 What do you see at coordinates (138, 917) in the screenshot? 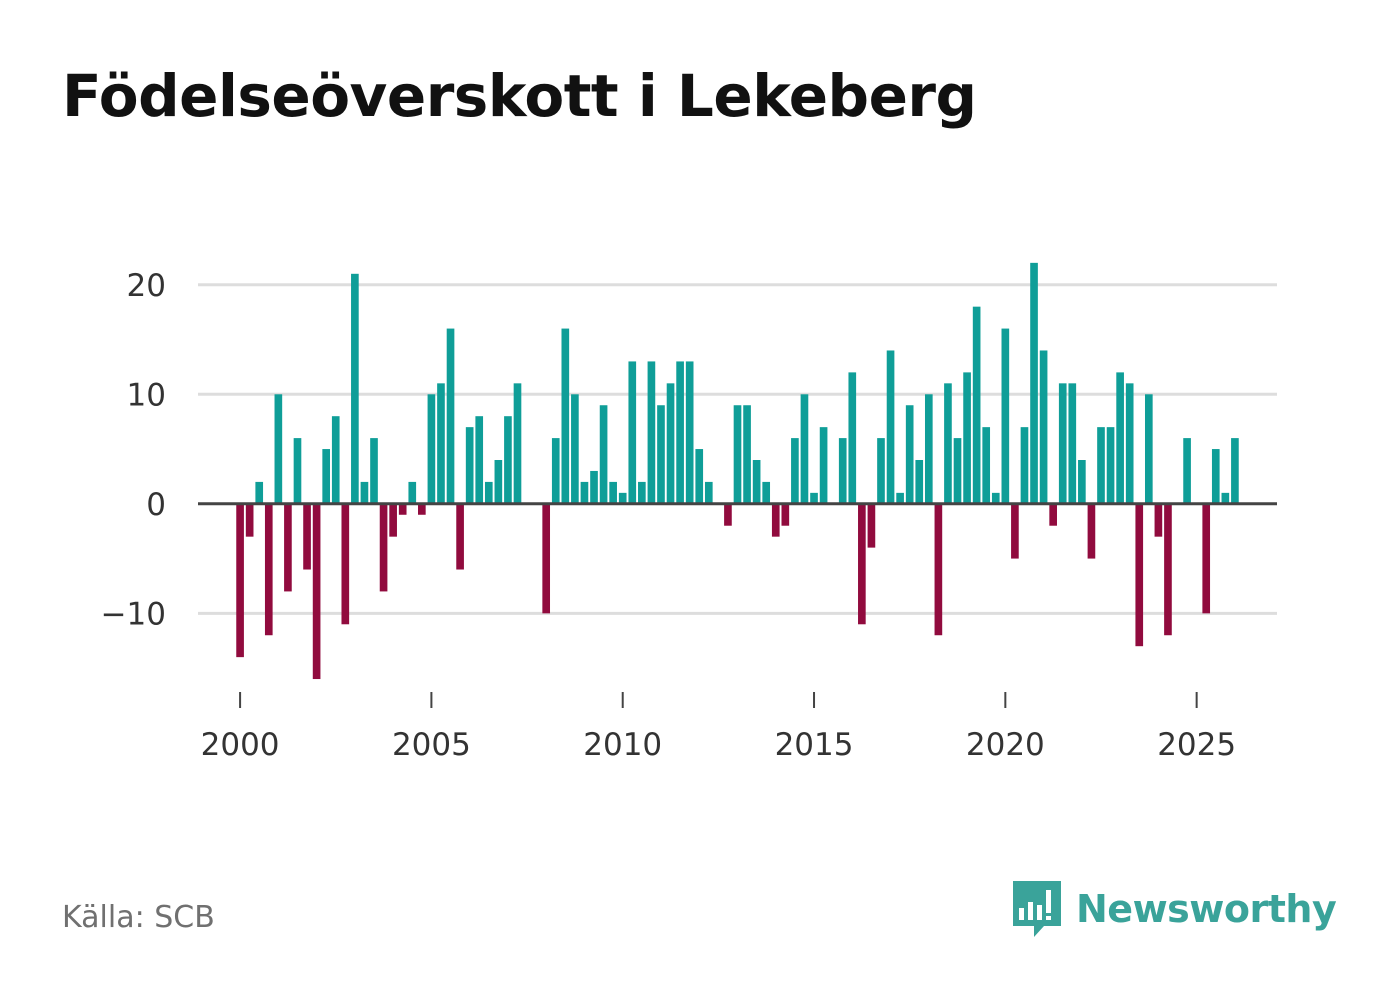
I see `source-label: Källa: SCB` at bounding box center [138, 917].